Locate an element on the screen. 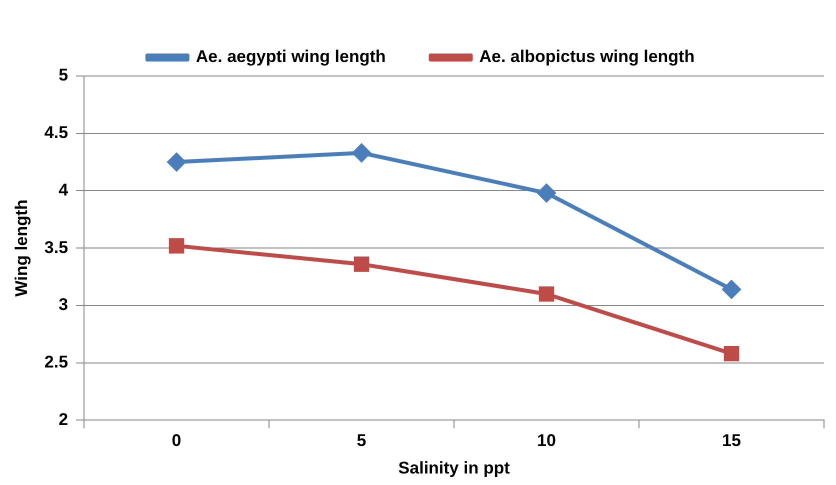 Image resolution: width=836 pixels, height=485 pixels. legend-label: Ae. albopictus wing length is located at coordinates (587, 56).